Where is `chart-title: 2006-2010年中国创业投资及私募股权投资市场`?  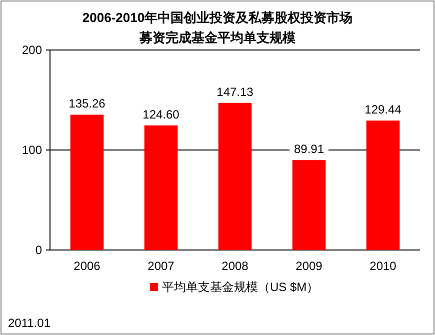
chart-title: 2006-2010年中国创业投资及私募股权投资市场 is located at coordinates (217, 17).